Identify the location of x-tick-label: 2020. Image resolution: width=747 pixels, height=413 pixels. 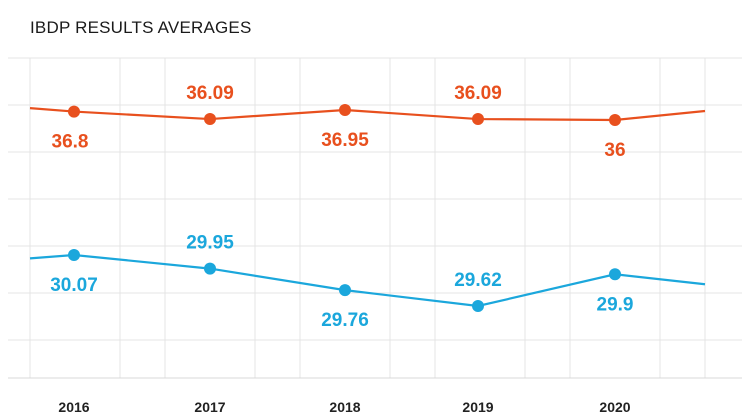
(614, 406).